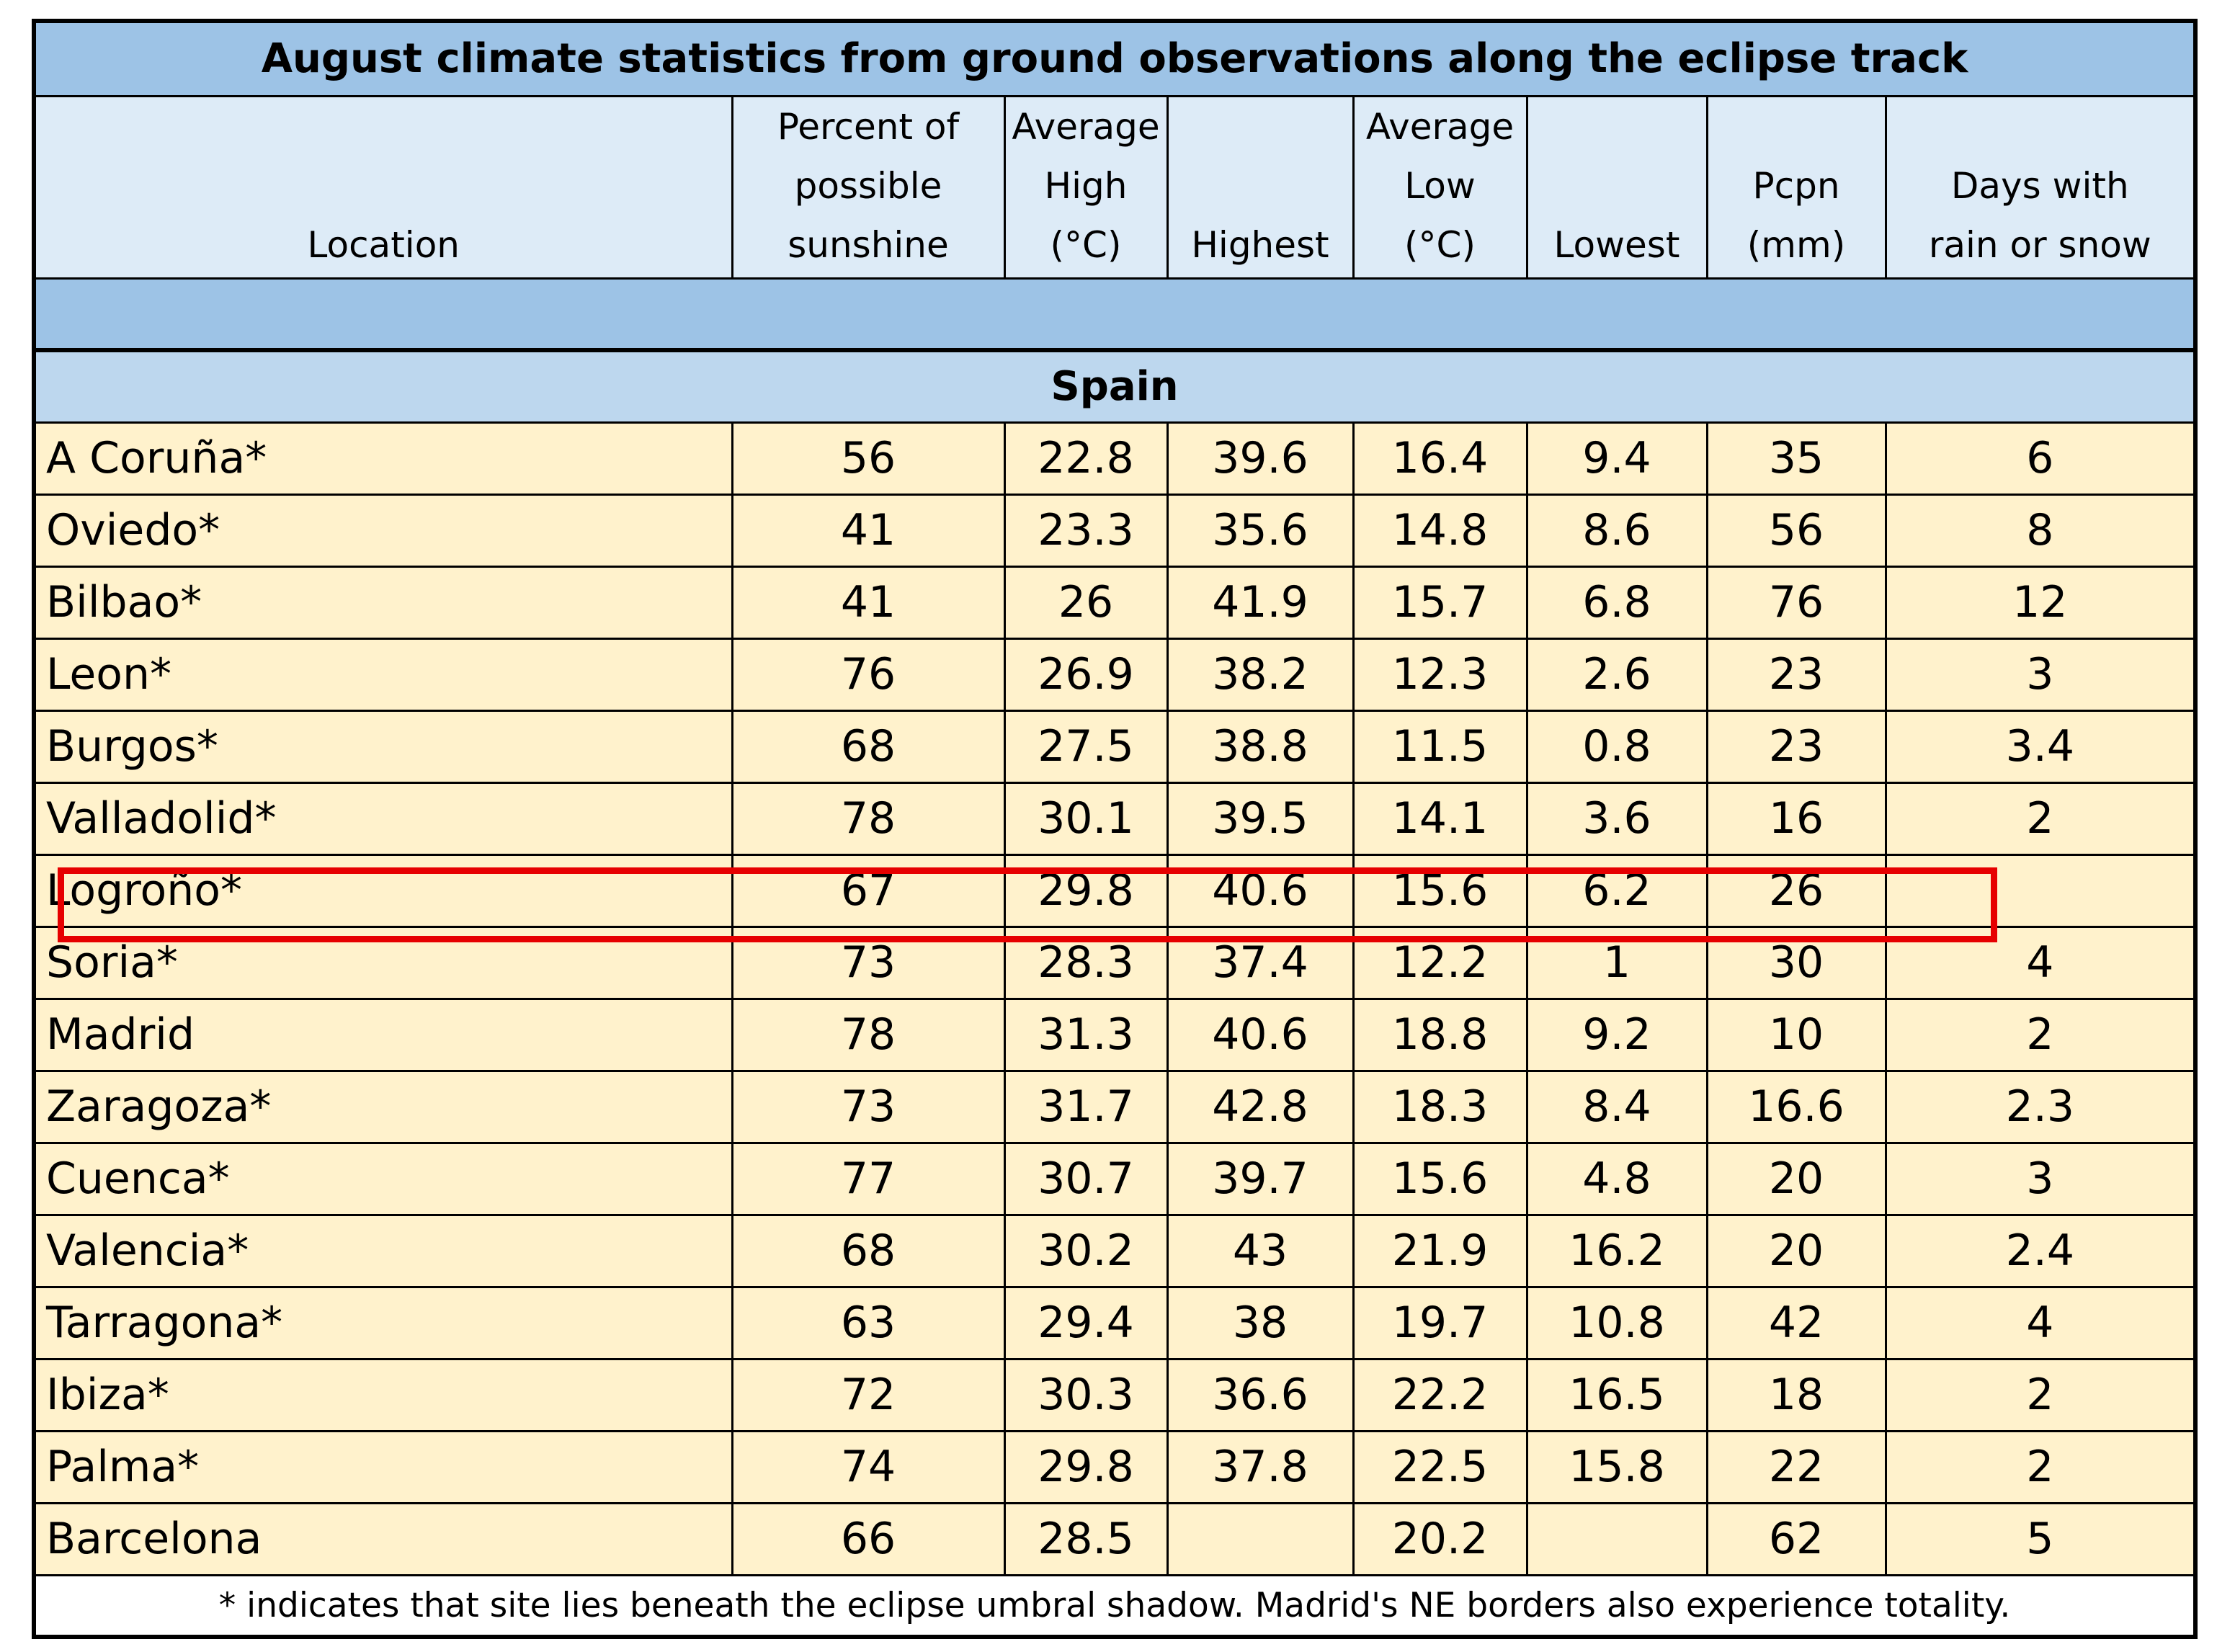 This screenshot has width=2217, height=1652. I want to click on column-header-line: Days with, so click(2039, 185).